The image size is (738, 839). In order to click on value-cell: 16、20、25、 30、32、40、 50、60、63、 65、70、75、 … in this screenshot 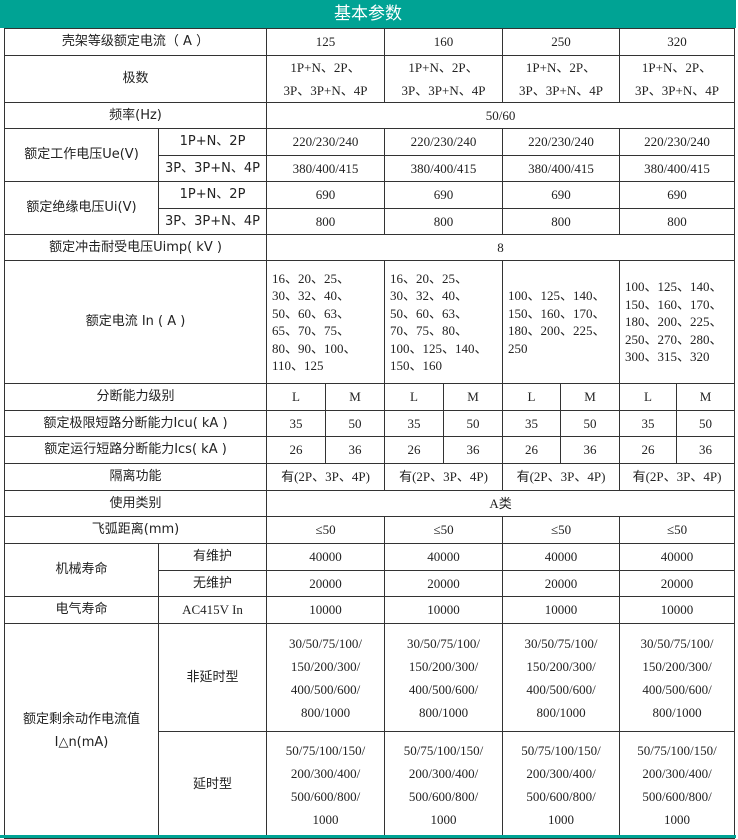, I will do `click(326, 322)`.